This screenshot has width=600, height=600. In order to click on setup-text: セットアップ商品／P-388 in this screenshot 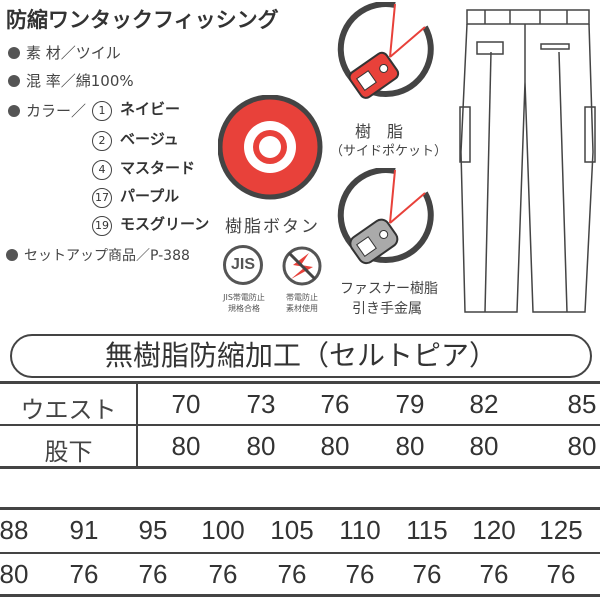, I will do `click(107, 256)`.